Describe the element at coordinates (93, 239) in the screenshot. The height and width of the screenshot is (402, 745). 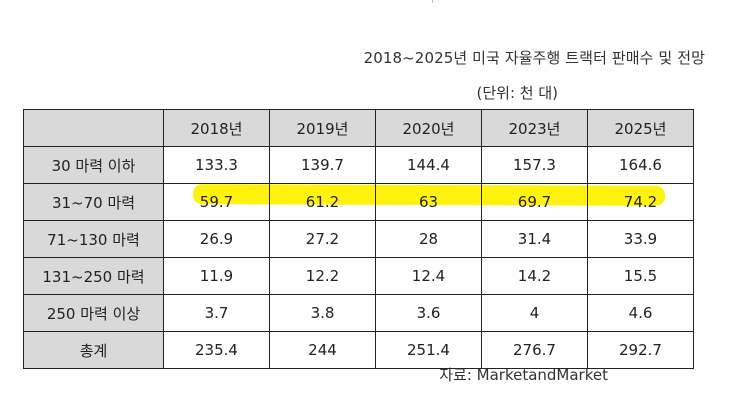
I see `row-label: 71~130 마력` at that location.